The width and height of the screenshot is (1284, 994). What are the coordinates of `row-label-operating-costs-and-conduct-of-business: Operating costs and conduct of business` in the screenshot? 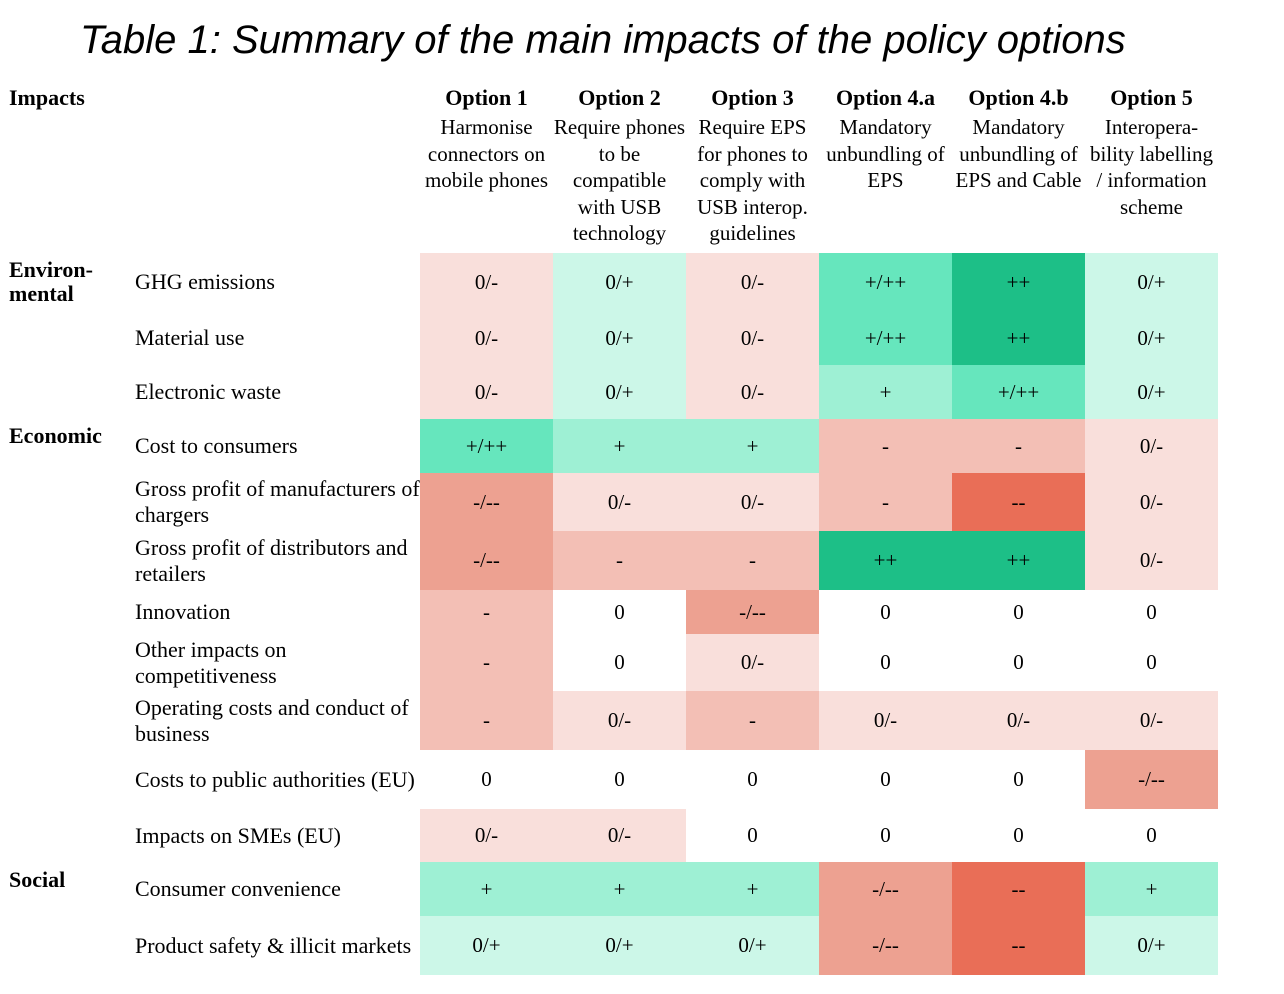 It's located at (272, 720).